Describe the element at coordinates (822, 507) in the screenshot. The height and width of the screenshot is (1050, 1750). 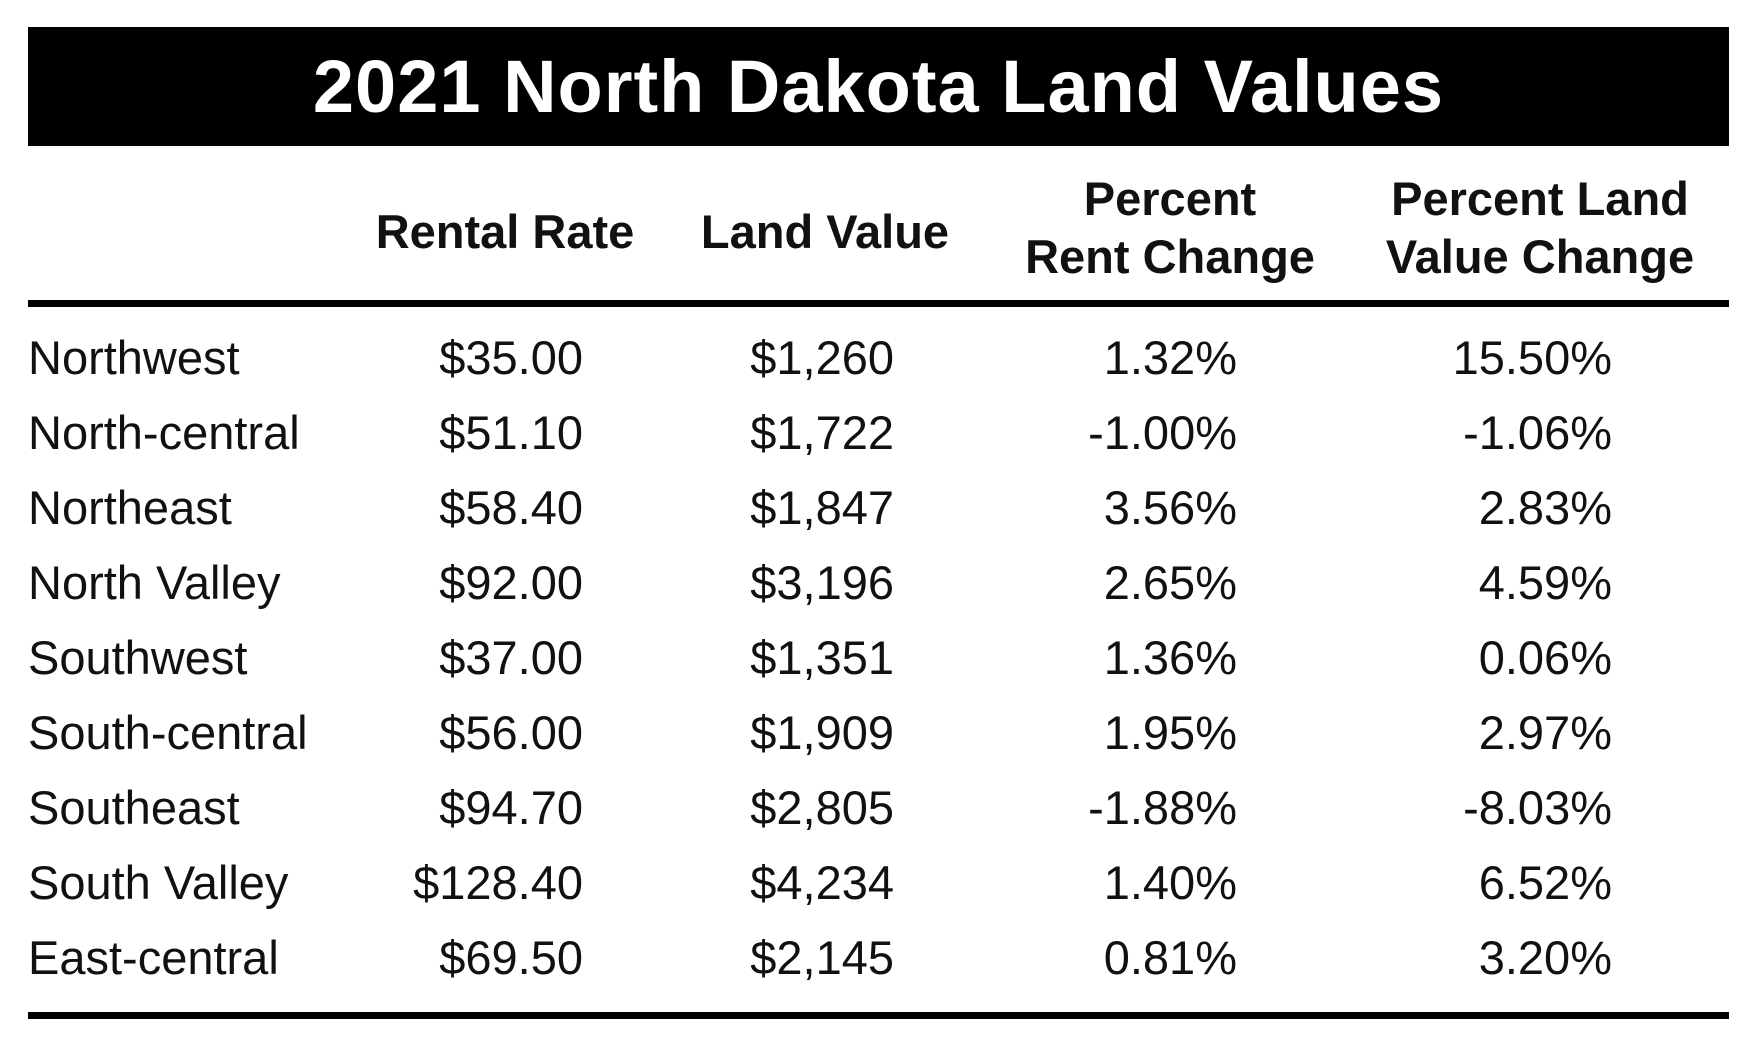
I see `land-value-cell: $1,847` at that location.